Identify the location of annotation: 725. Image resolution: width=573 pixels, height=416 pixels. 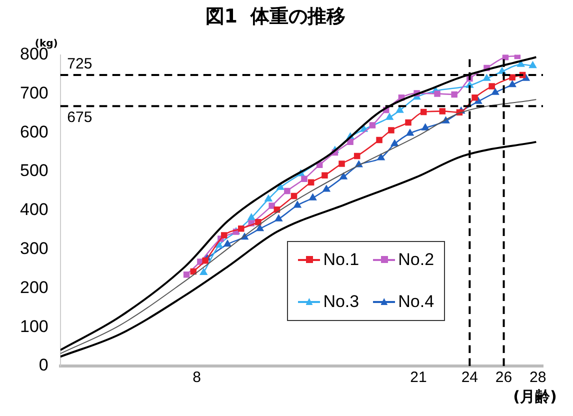
(79, 64).